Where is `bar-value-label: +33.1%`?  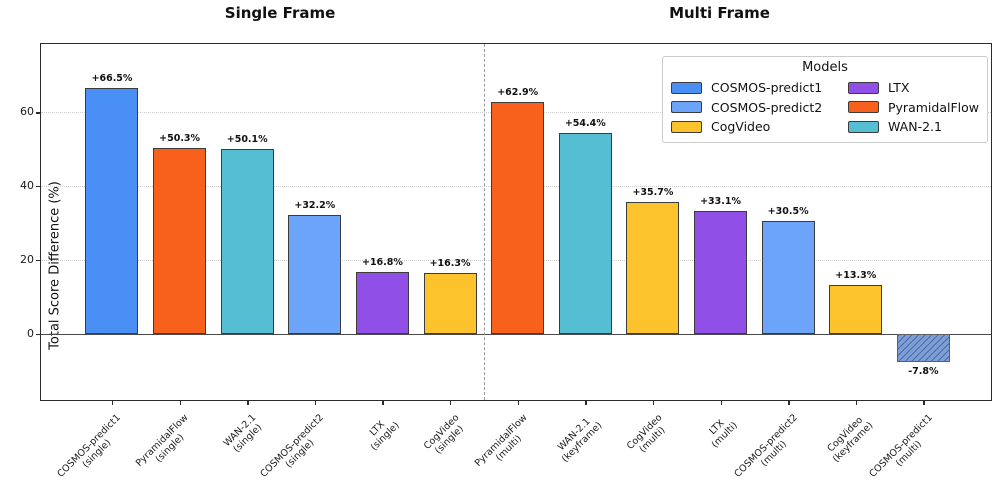 bar-value-label: +33.1% is located at coordinates (720, 202).